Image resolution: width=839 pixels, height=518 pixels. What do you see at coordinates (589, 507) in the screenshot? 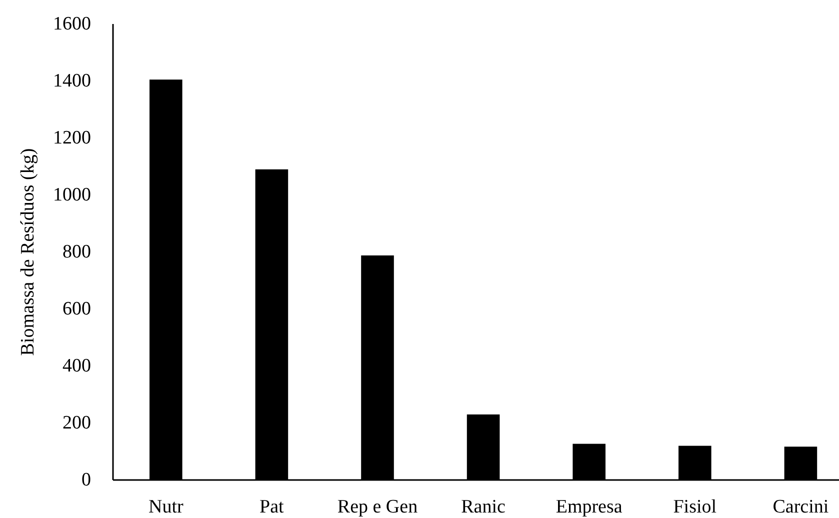
I see `x-tick-label: Empresa` at bounding box center [589, 507].